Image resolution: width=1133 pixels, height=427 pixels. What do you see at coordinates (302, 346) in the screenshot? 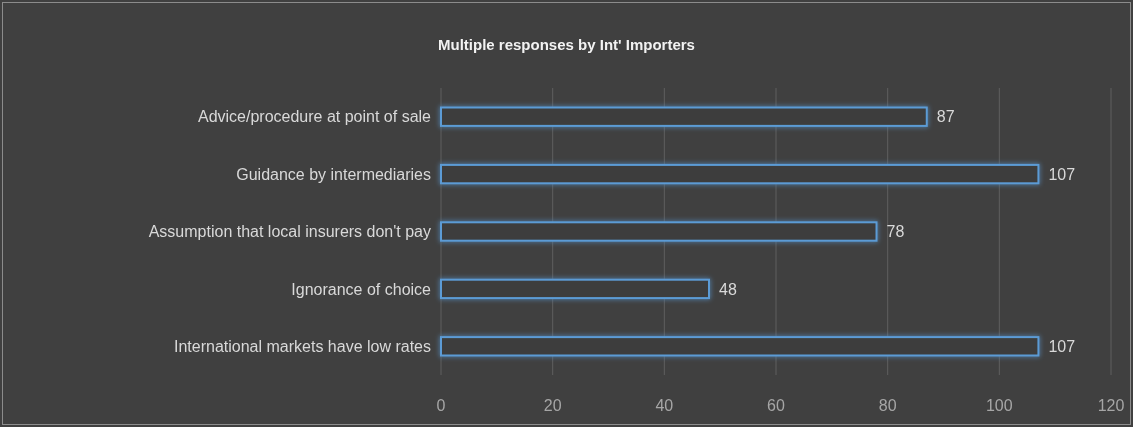
I see `y-tick-label: International markets have low rates` at bounding box center [302, 346].